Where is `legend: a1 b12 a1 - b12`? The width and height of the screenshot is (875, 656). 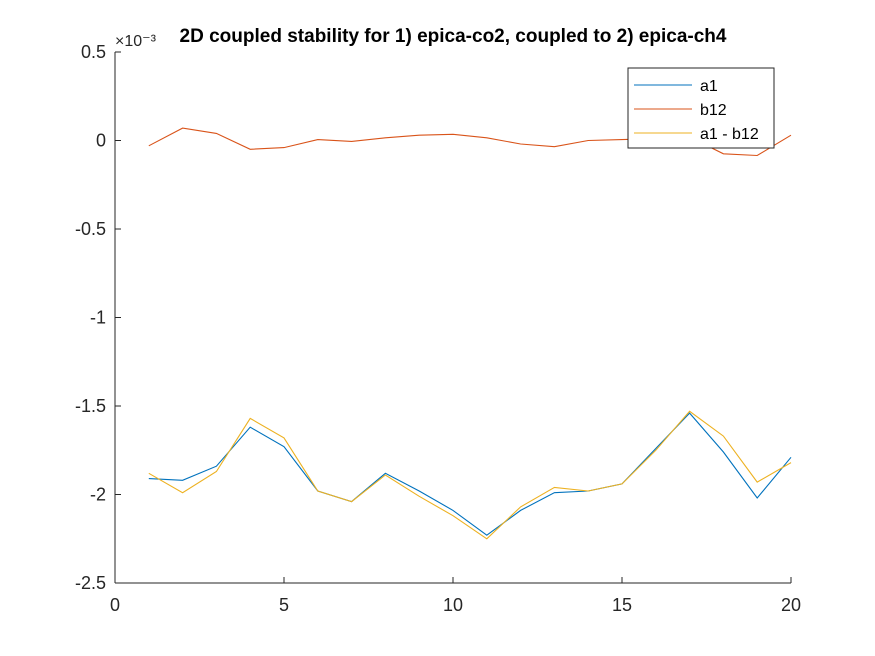 legend: a1 b12 a1 - b12 is located at coordinates (701, 108).